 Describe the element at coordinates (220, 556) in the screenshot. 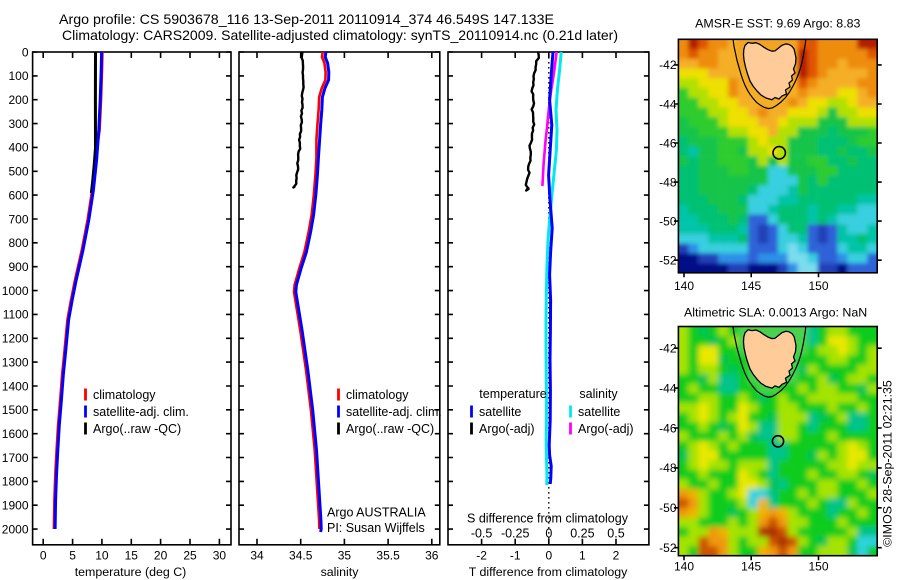

I see `svg-text: 30` at that location.